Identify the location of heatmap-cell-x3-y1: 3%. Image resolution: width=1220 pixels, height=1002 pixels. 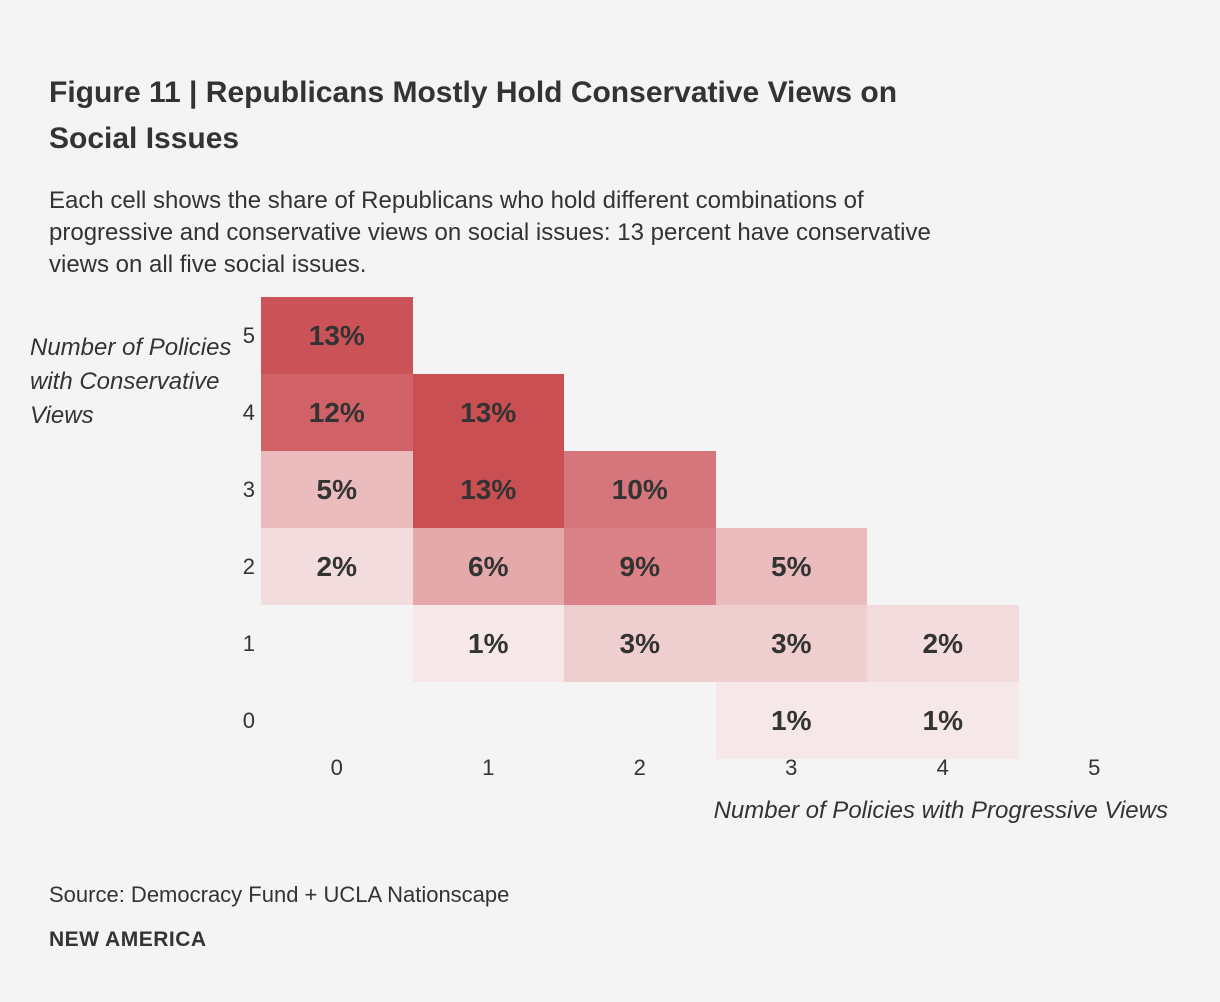
(791, 643).